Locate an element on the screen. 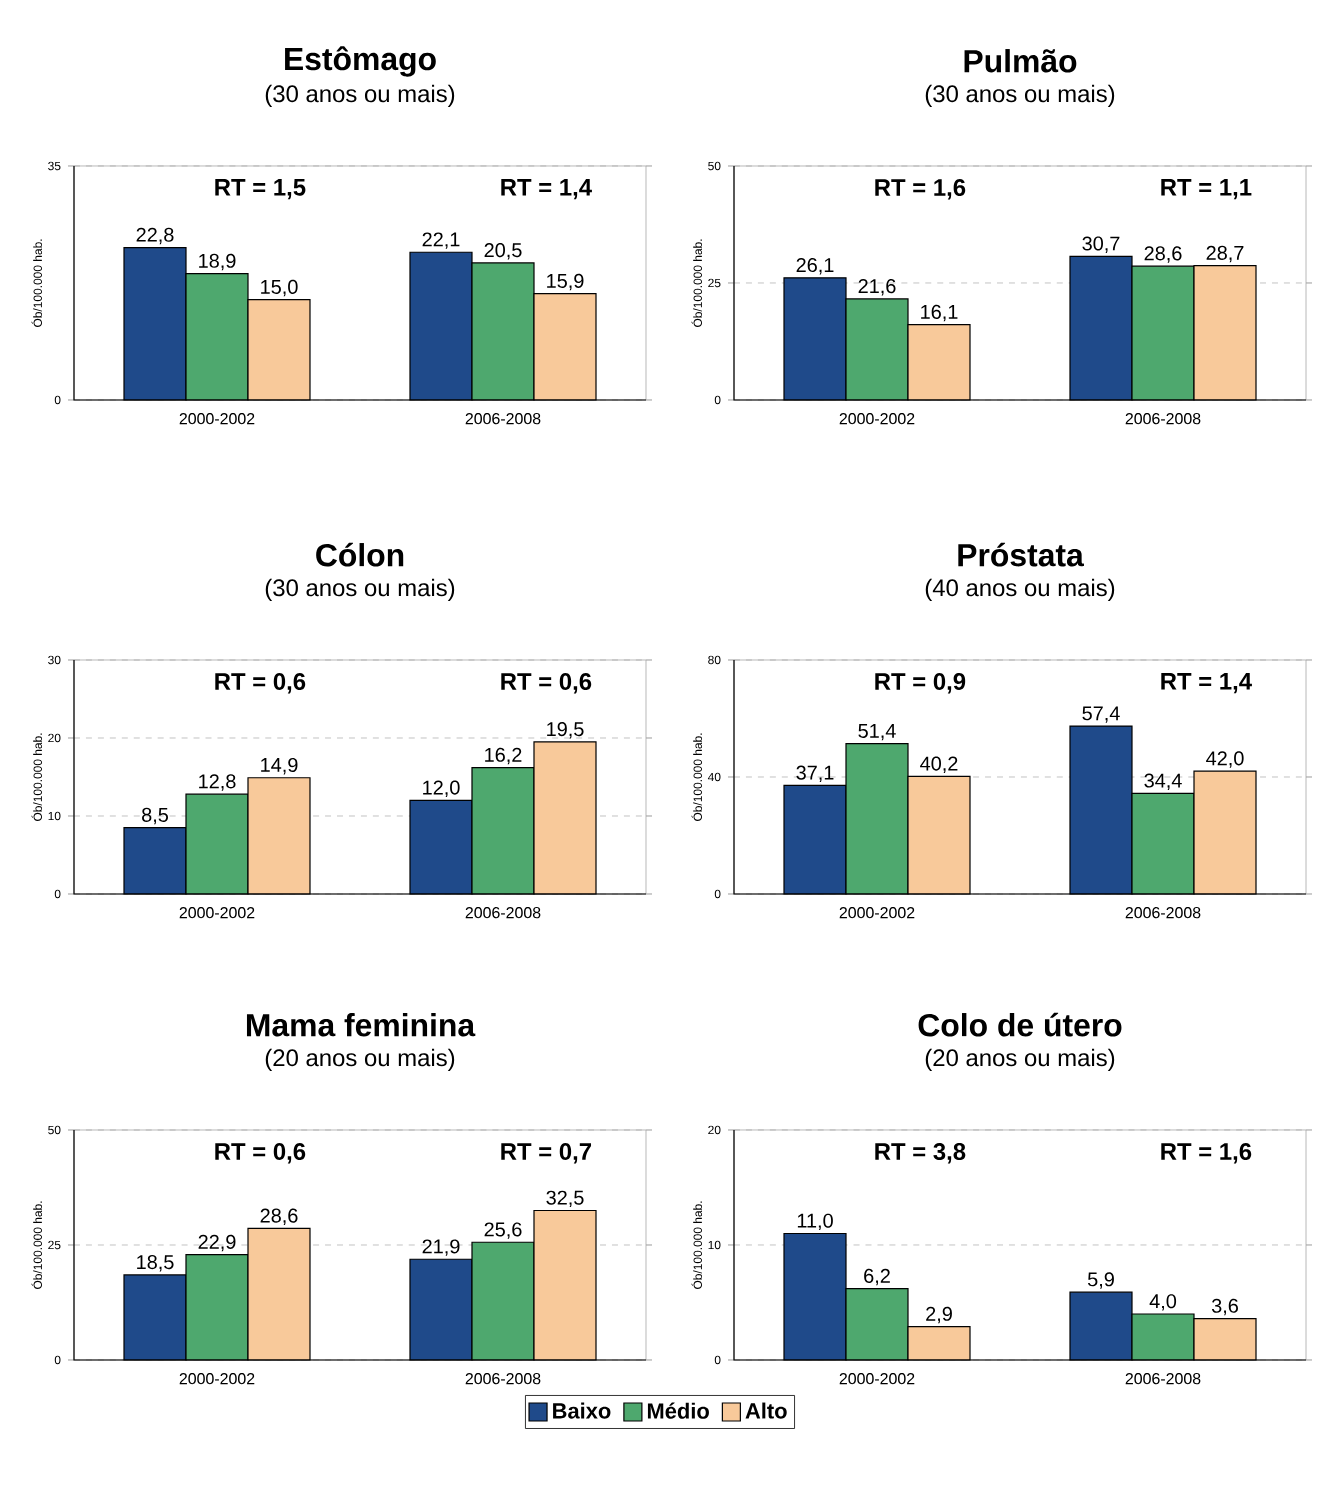 The image size is (1320, 1488). chart-title: Próstata is located at coordinates (1021, 554).